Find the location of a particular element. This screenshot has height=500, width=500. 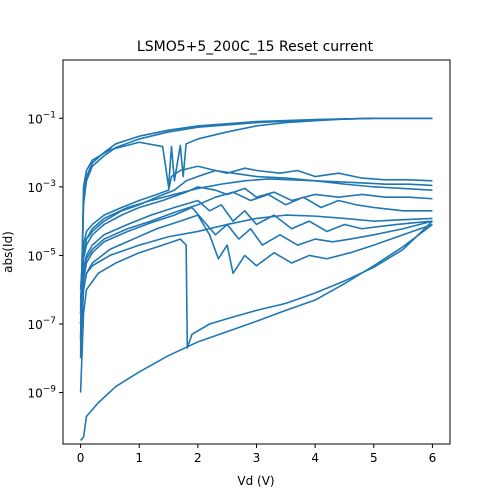

y-tick-label: 10⁻⁵ is located at coordinates (41, 255).